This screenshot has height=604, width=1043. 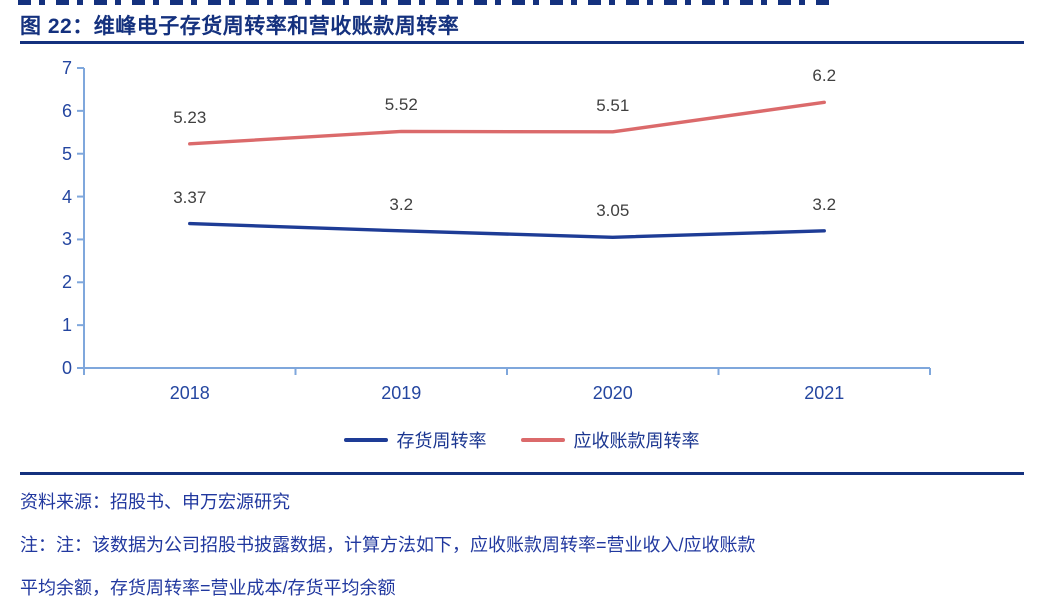 What do you see at coordinates (824, 393) in the screenshot?
I see `x-tick-label: 2021` at bounding box center [824, 393].